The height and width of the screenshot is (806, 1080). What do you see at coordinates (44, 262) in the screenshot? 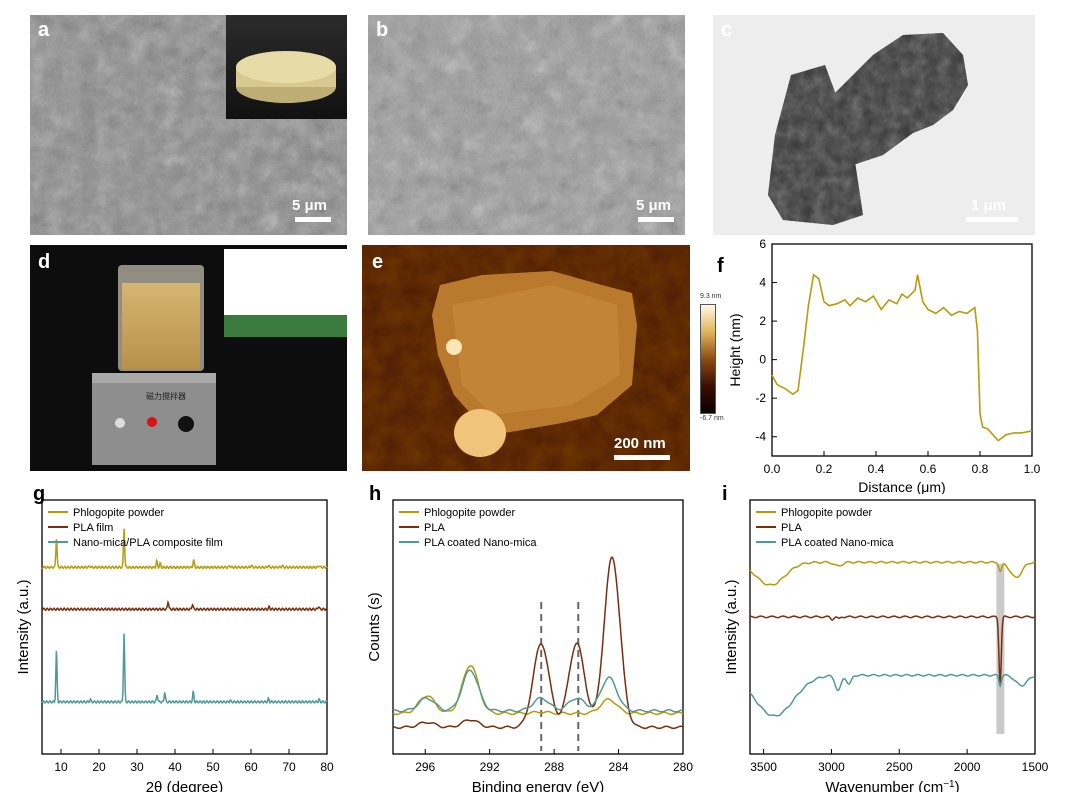
I see `panel-label-d: d` at bounding box center [44, 262].